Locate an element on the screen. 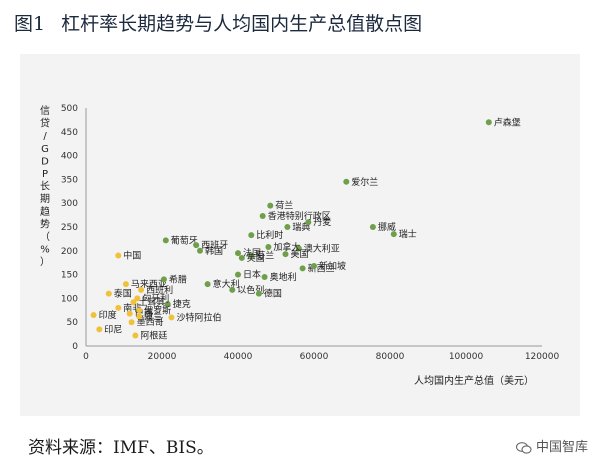 This screenshot has width=600, height=473. figure-title-text: 杠杆率长期趋势与人均国内生产总值散点图 is located at coordinates (242, 24).